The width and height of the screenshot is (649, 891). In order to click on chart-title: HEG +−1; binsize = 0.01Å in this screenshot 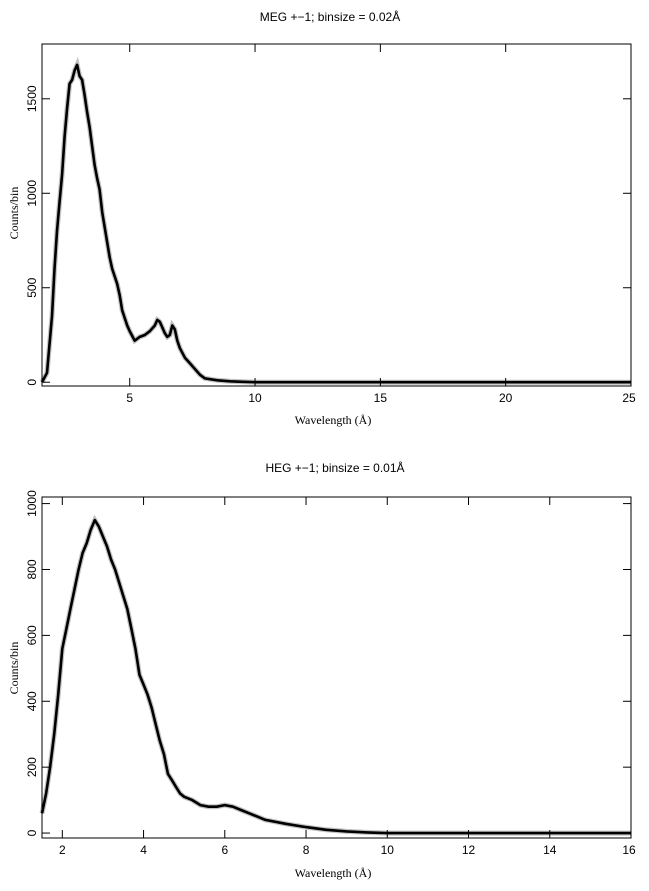, I will do `click(334, 467)`.